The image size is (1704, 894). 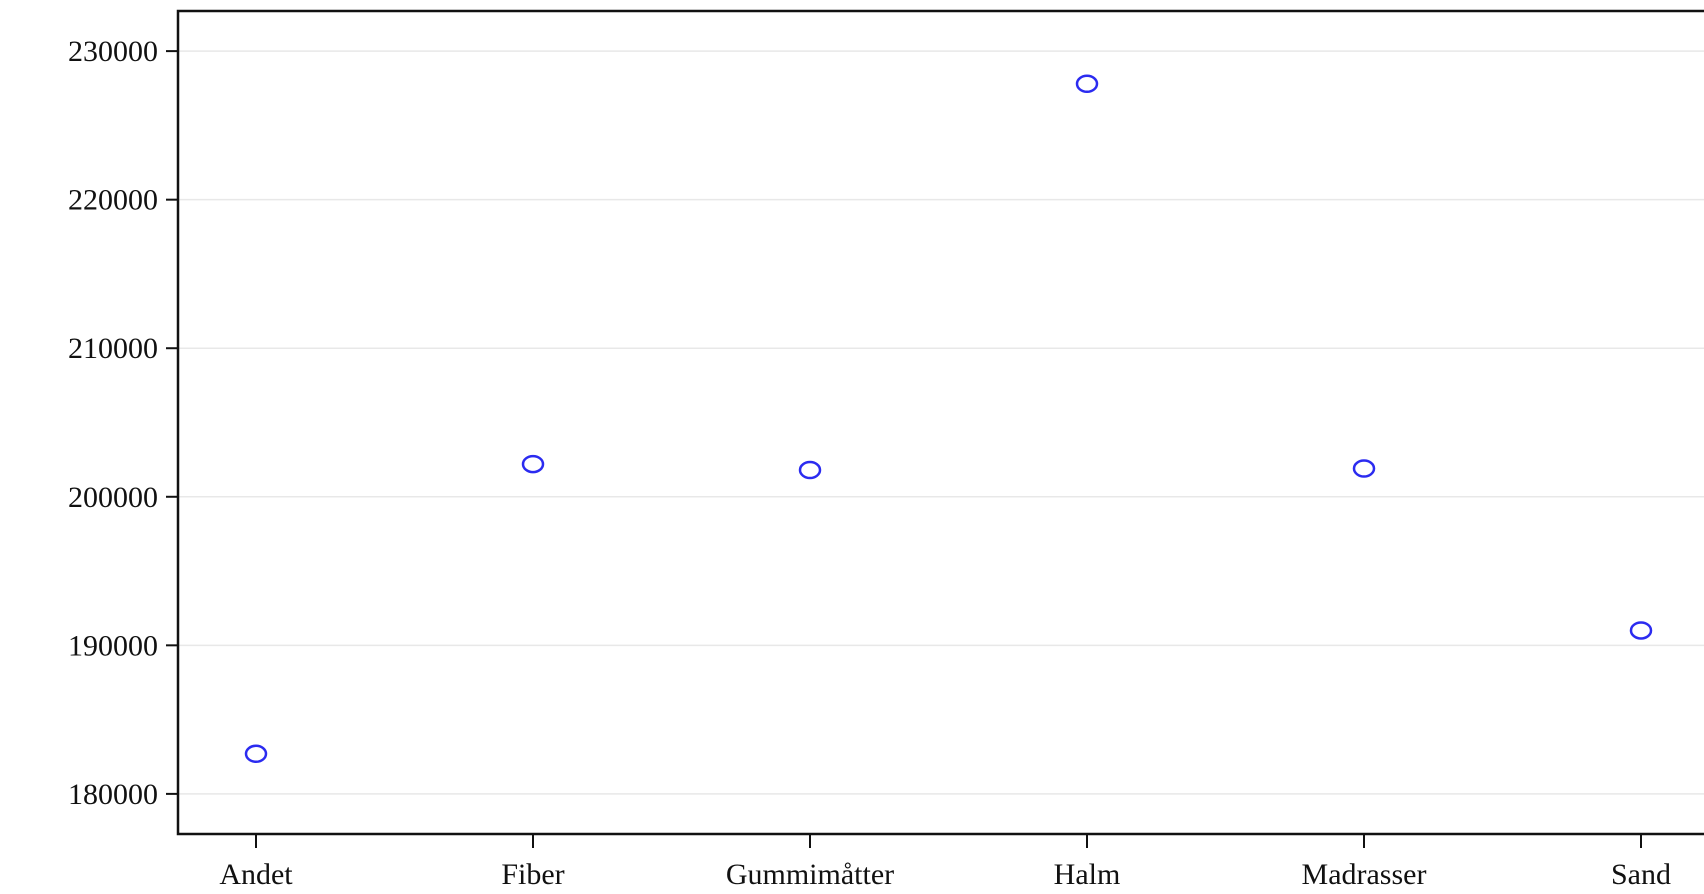 I want to click on data-point-madrasser, so click(x=1364, y=468).